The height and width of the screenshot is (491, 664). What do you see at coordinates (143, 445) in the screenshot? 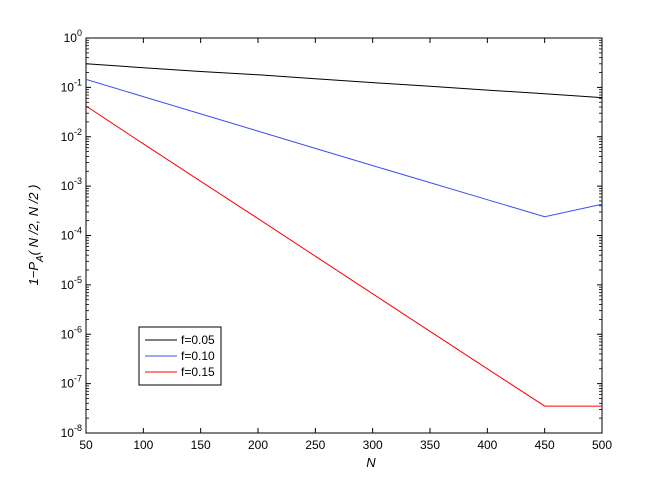
I see `x-tick-label: 100` at bounding box center [143, 445].